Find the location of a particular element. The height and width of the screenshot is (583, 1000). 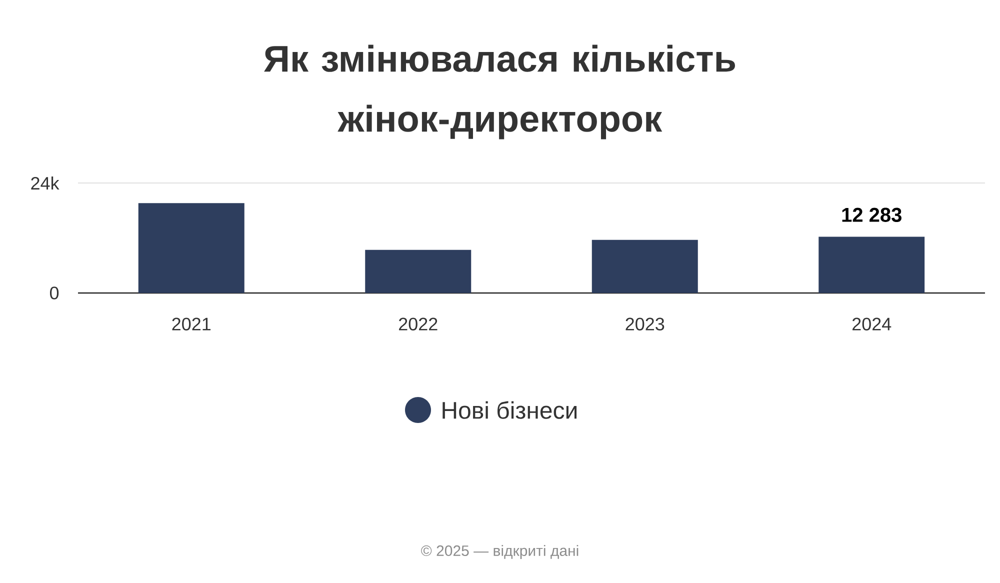

chart-title: Як змінювалася кількість жінок-директорок is located at coordinates (499, 92).